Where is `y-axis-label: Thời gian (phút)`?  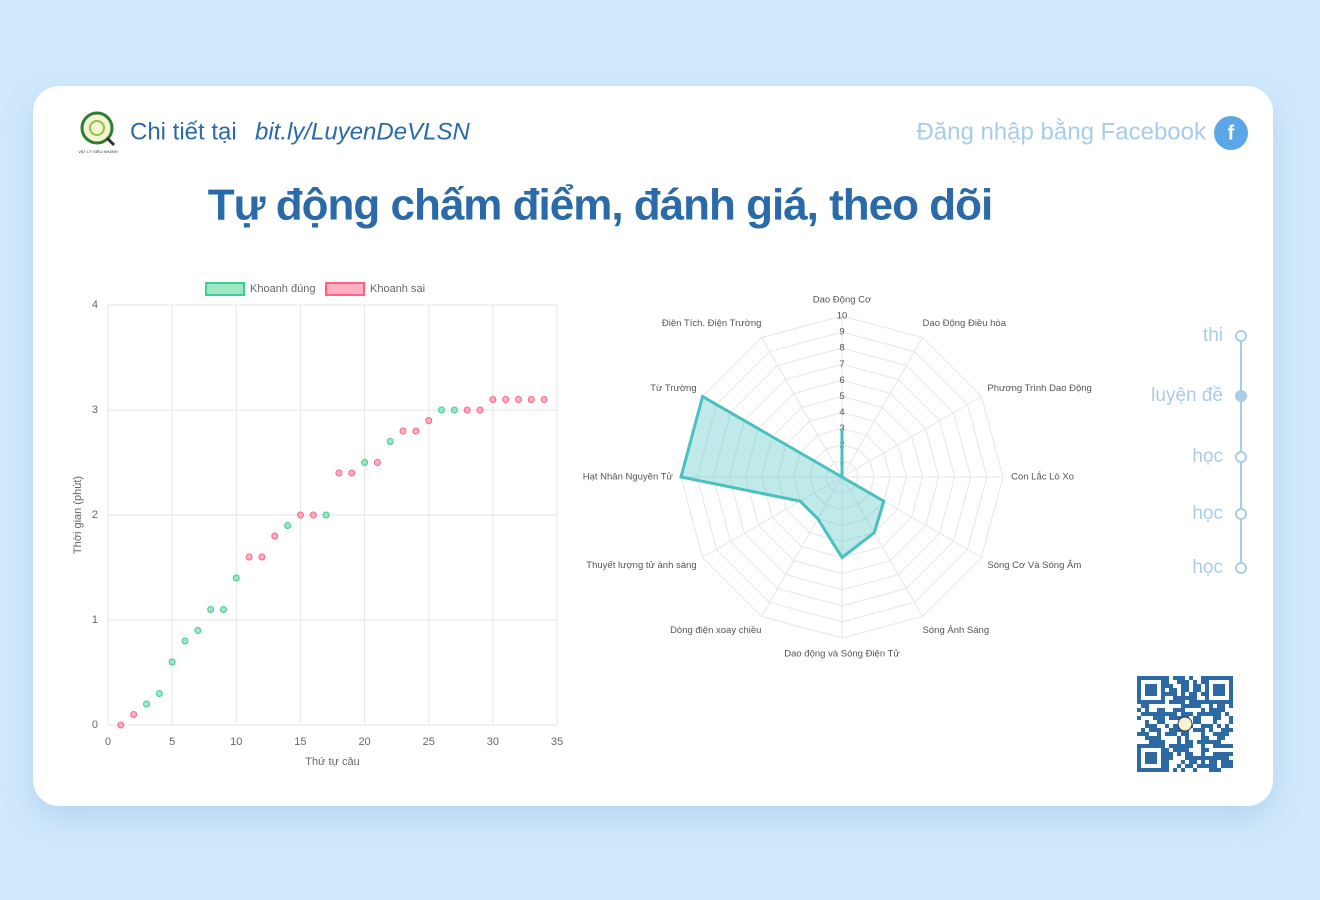
y-axis-label: Thời gian (phút) is located at coordinates (78, 515).